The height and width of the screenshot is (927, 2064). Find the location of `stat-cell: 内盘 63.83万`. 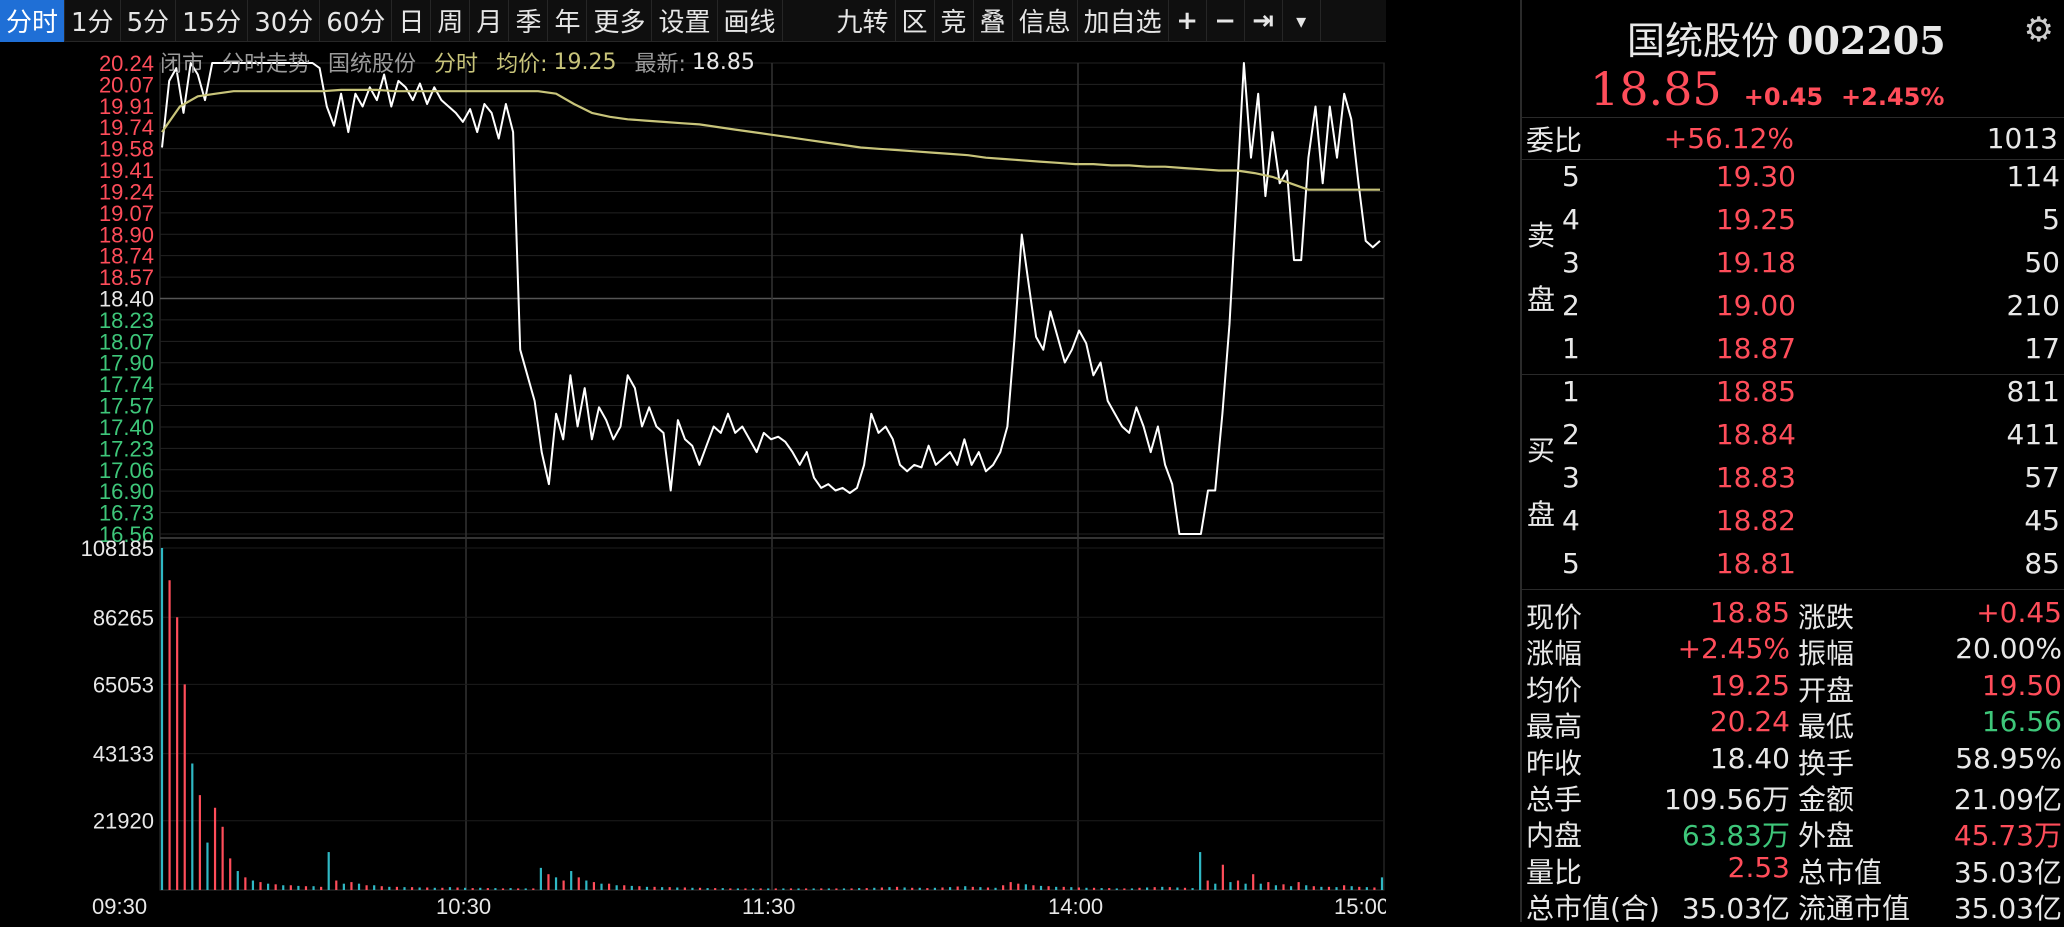

stat-cell: 内盘 63.83万 is located at coordinates (1658, 833).